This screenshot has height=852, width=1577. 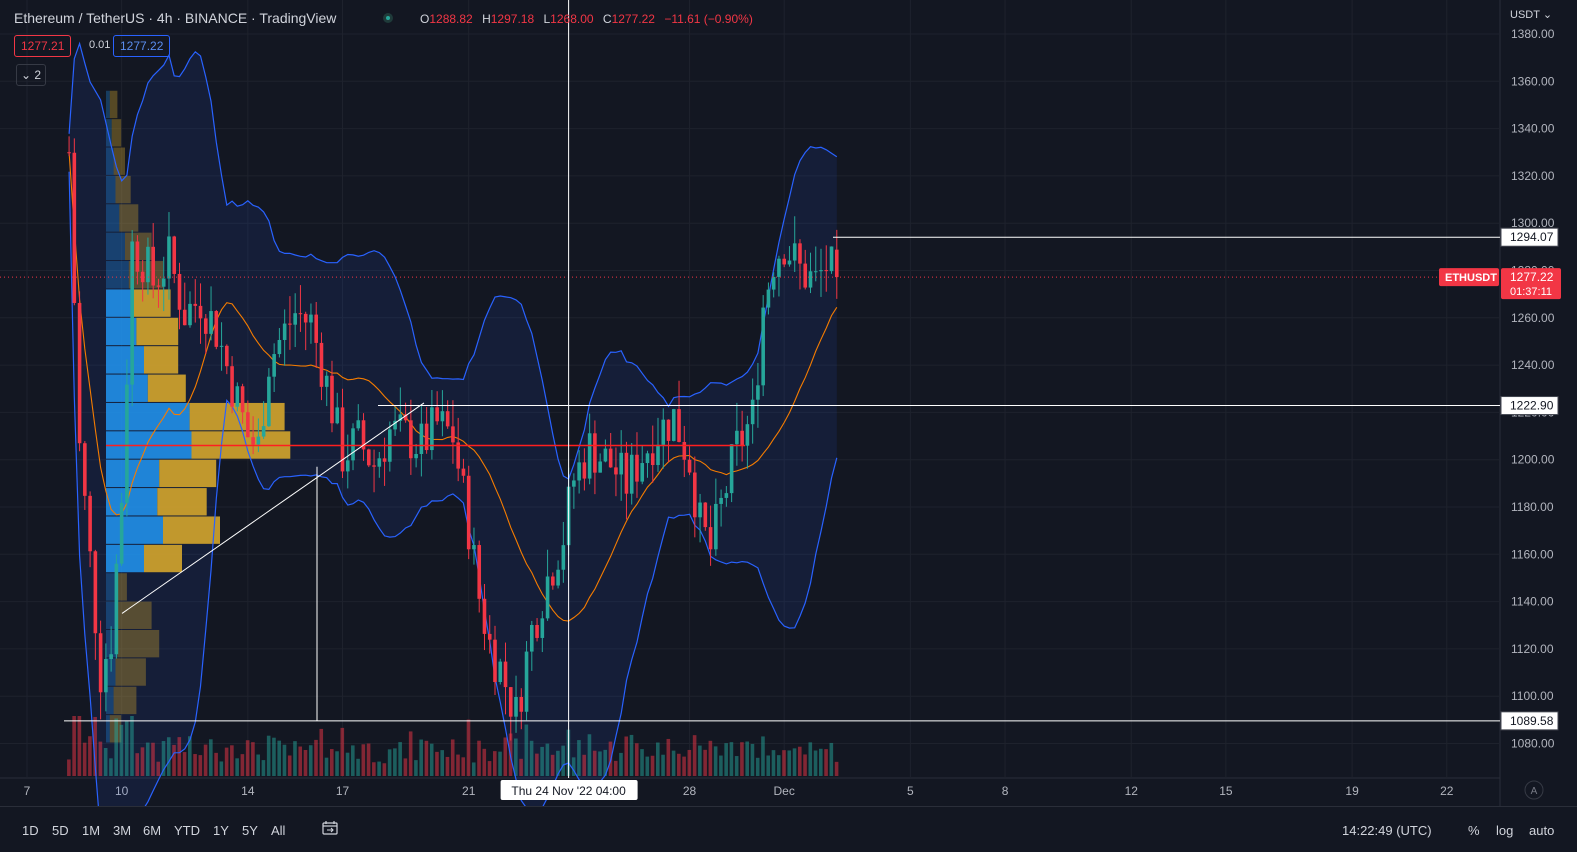 I want to click on percent-toggle: %, so click(x=1474, y=830).